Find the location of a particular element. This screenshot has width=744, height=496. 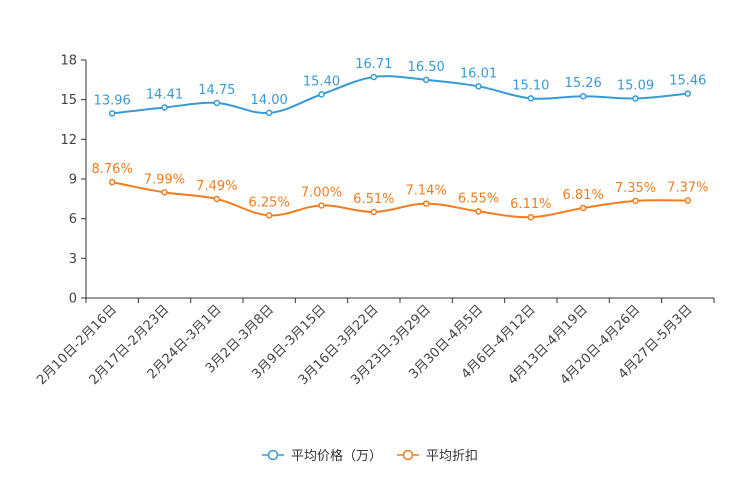

legend-label: 平均折扣 is located at coordinates (452, 456).